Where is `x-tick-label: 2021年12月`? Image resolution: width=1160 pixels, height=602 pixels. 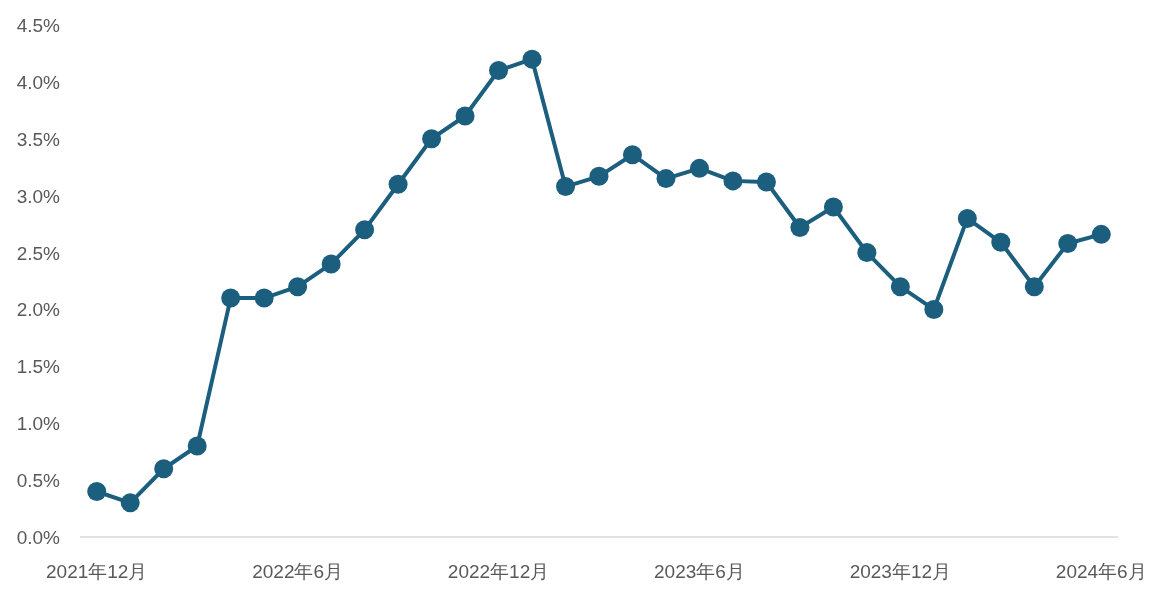 x-tick-label: 2021年12月 is located at coordinates (97, 571).